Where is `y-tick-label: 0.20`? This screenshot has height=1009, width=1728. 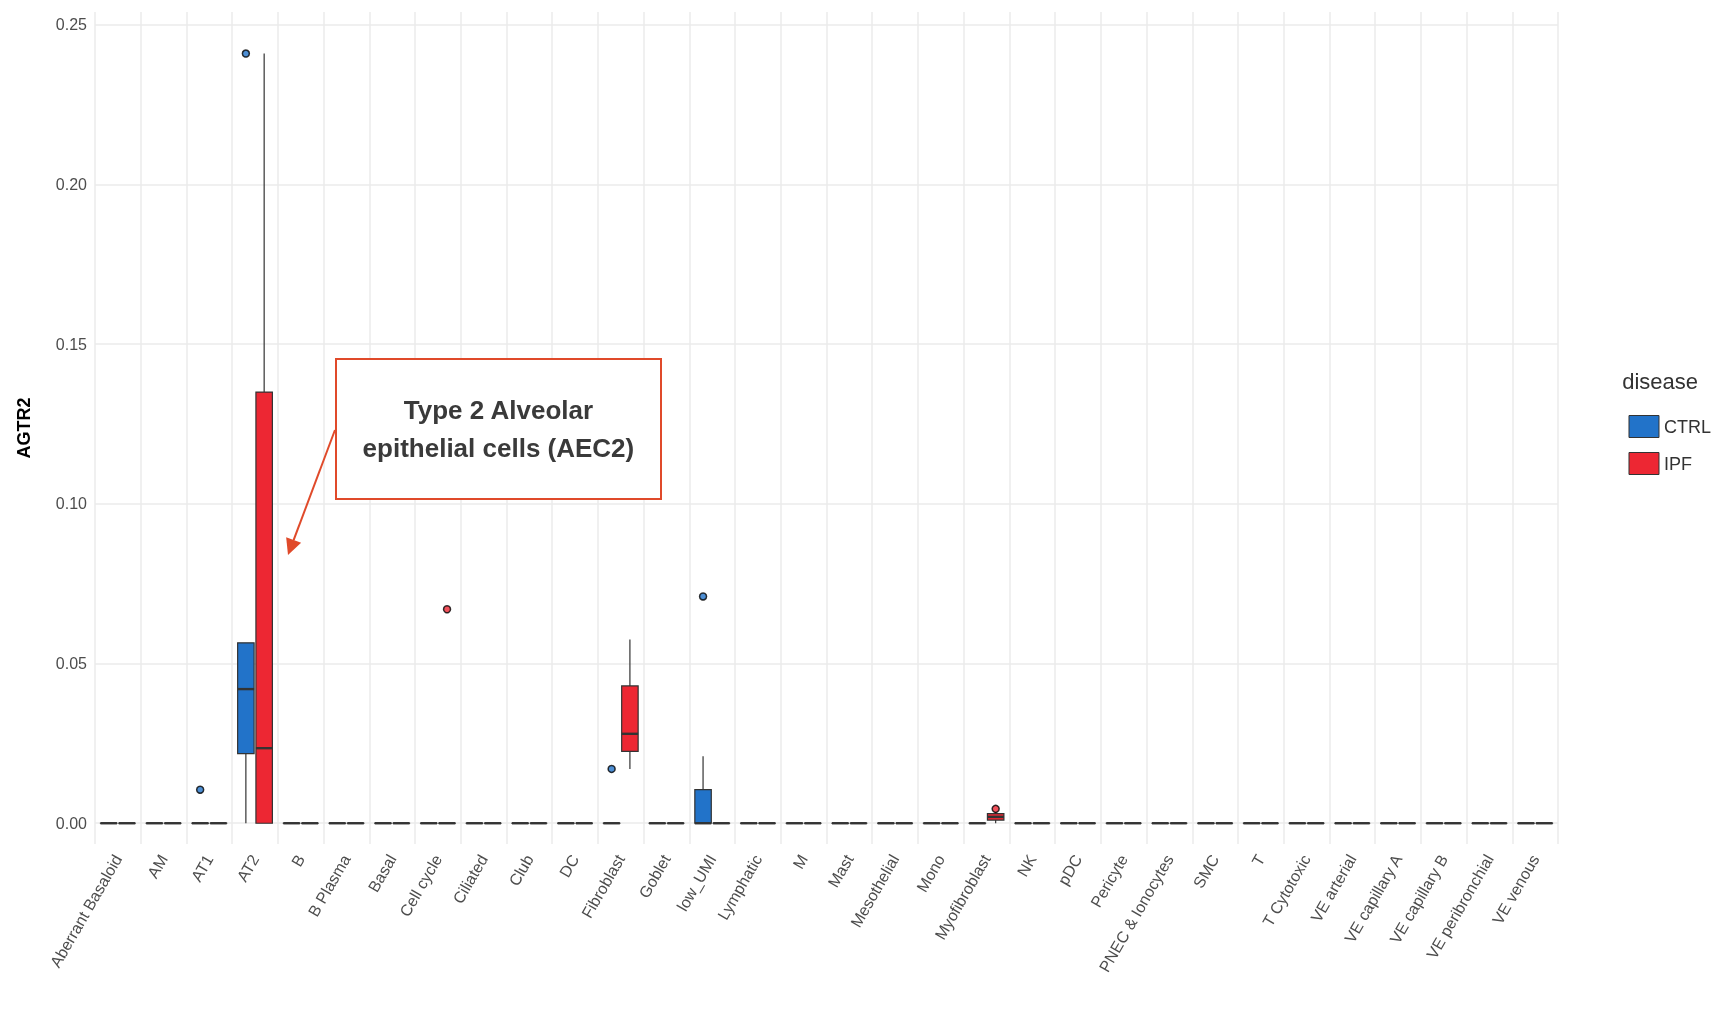 y-tick-label: 0.20 is located at coordinates (71, 184).